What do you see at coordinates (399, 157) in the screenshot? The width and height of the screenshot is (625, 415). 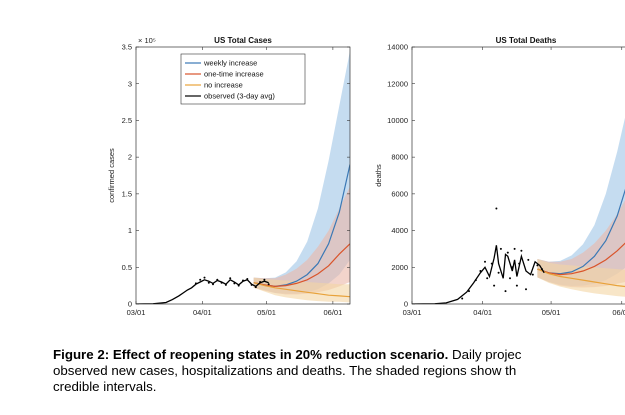 I see `y-tick-label: 8000` at bounding box center [399, 157].